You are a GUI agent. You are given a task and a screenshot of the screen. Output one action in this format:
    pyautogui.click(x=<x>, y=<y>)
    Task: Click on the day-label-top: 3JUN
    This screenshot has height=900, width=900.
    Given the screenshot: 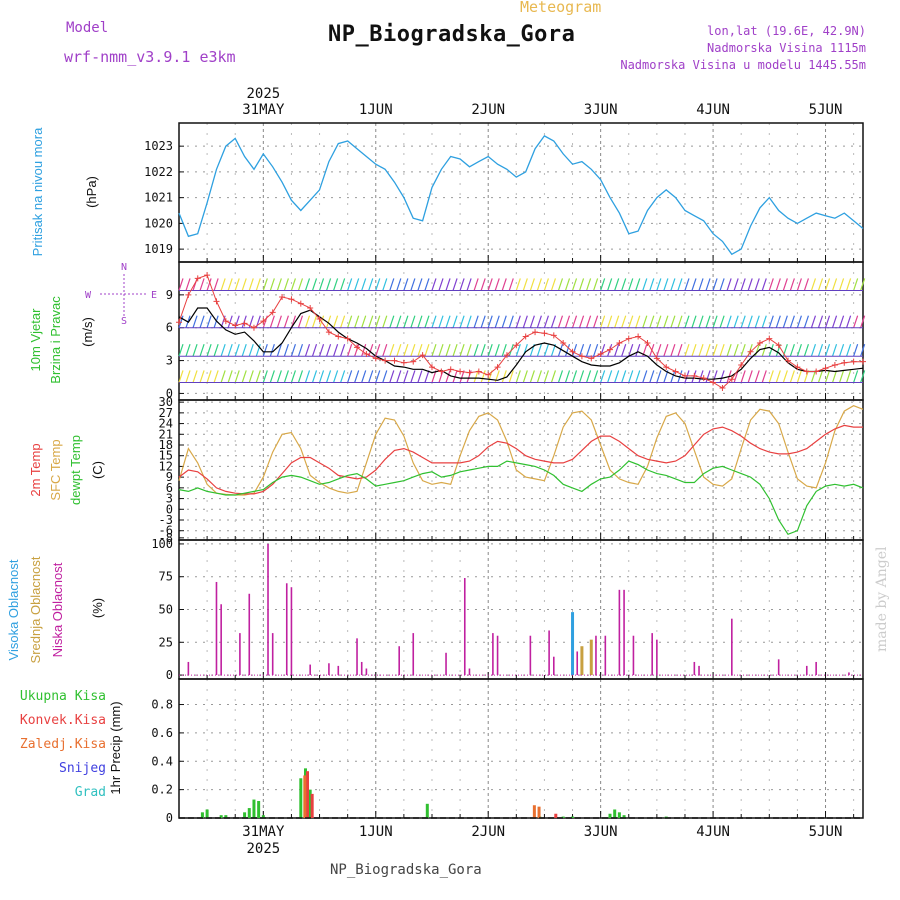 What is the action you would take?
    pyautogui.click(x=601, y=110)
    